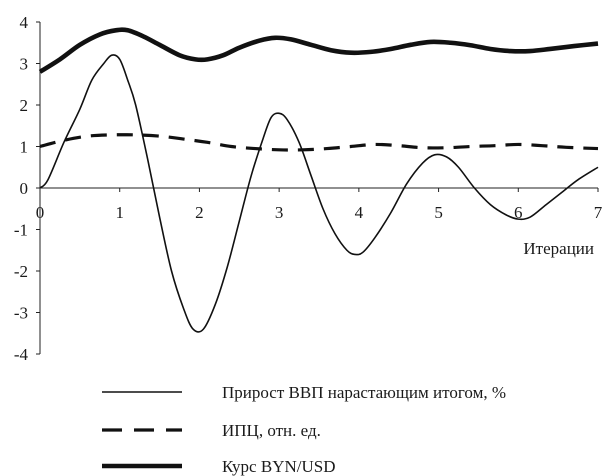 The height and width of the screenshot is (476, 603). What do you see at coordinates (21, 313) in the screenshot?
I see `y-tick-label: -3` at bounding box center [21, 313].